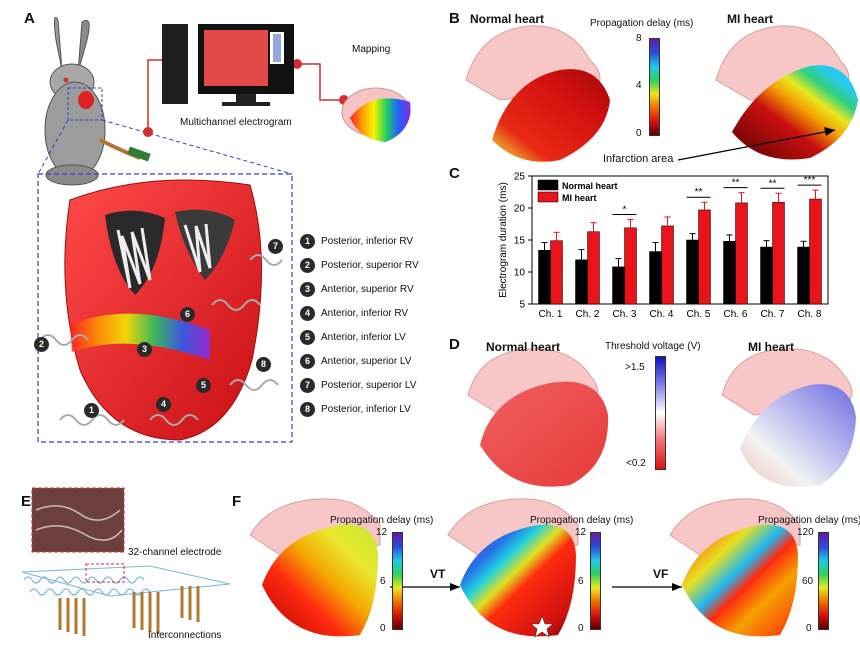 The width and height of the screenshot is (860, 645). What do you see at coordinates (808, 581) in the screenshot?
I see `f-tick-3-mid: 60` at bounding box center [808, 581].